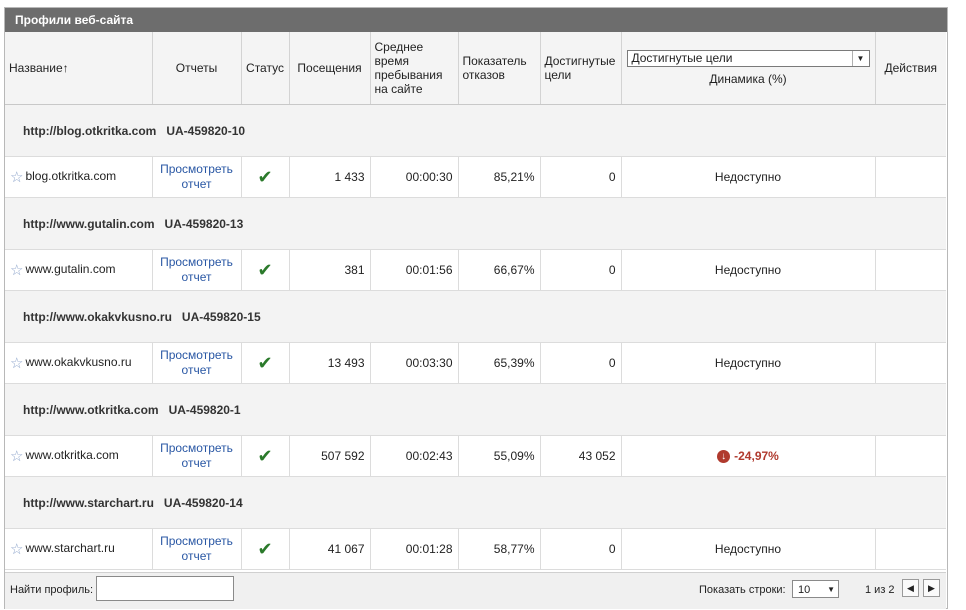 Image resolution: width=966 pixels, height=610 pixels. I want to click on profile-group-header: http://blog.otkritka.com UA-459820-10, so click(475, 130).